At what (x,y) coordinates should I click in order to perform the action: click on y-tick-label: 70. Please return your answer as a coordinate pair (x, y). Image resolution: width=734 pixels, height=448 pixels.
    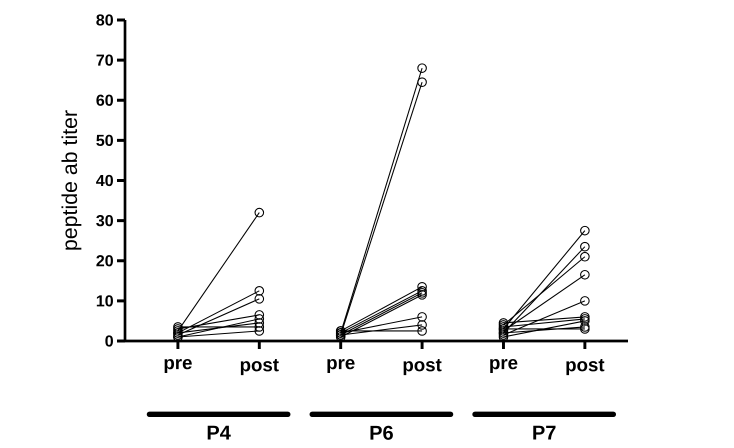
    Looking at the image, I should click on (104, 60).